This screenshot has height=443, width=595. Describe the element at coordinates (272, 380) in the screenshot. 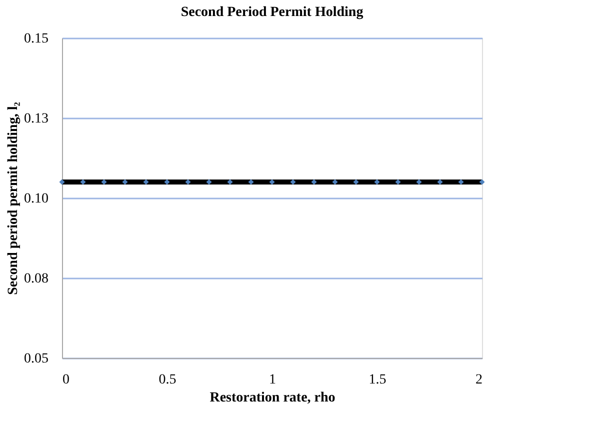

I see `x-tick-label: 1` at that location.